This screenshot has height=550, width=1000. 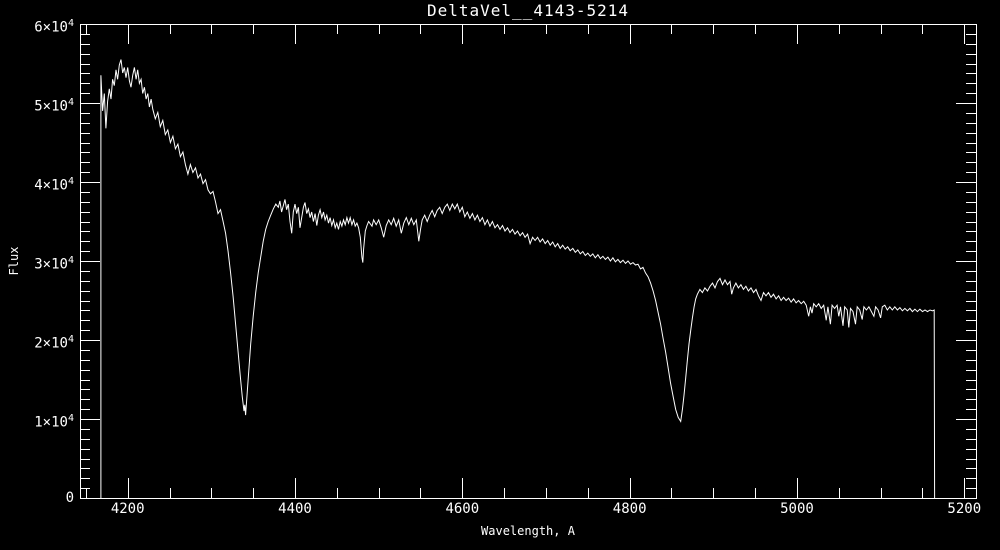 What do you see at coordinates (462, 509) in the screenshot?
I see `x-tick-label: 4600` at bounding box center [462, 509].